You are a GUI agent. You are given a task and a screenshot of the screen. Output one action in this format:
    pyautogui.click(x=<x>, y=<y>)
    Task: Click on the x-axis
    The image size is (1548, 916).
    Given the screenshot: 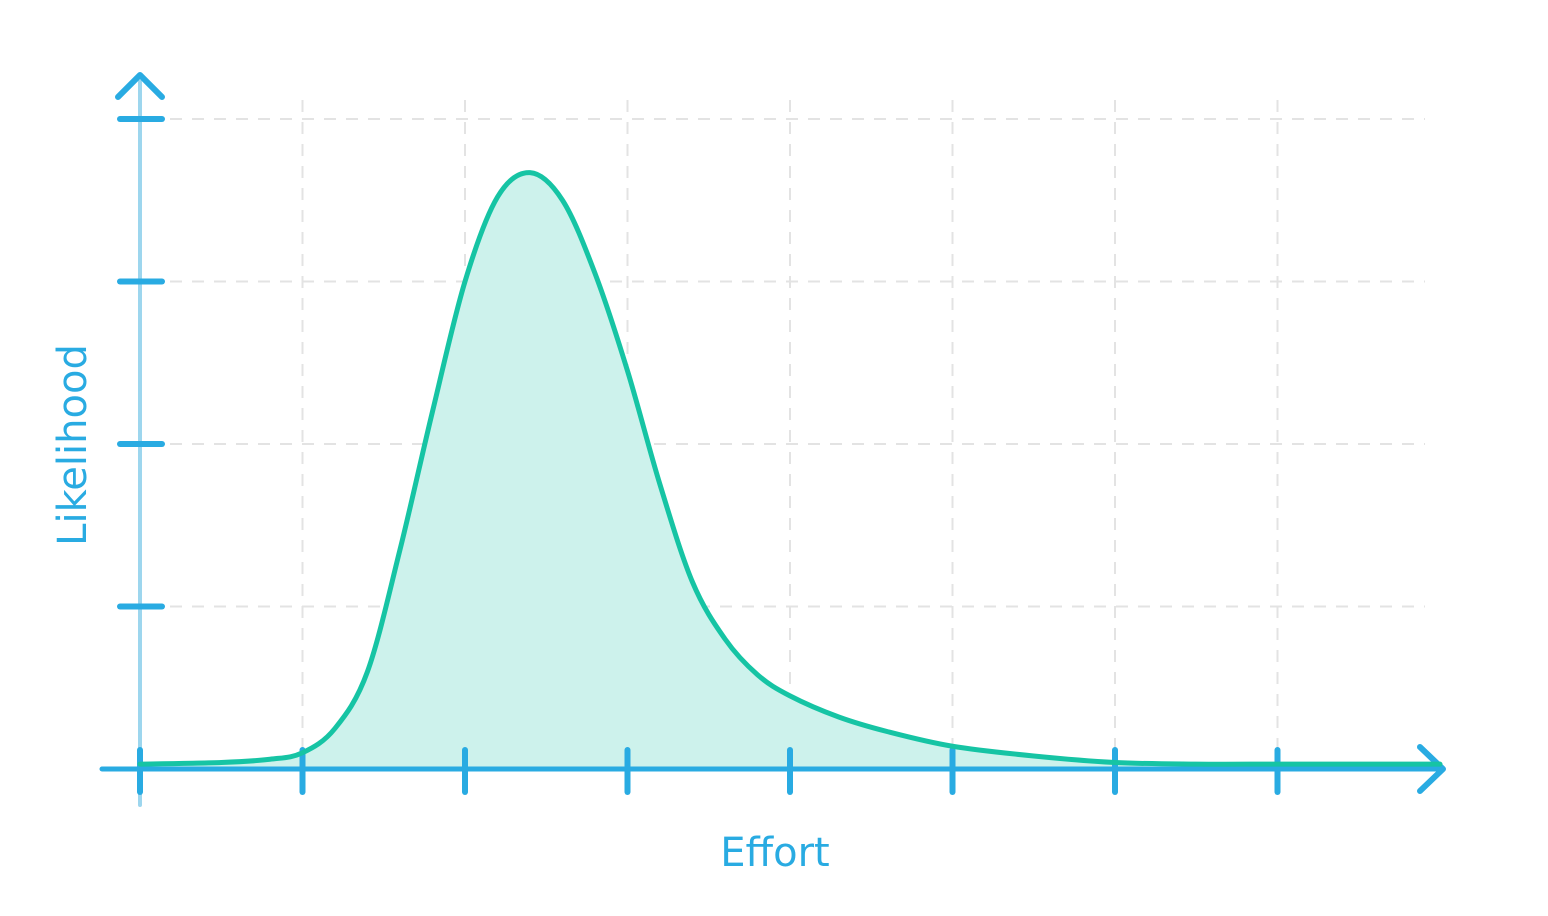 What is the action you would take?
    pyautogui.click(x=772, y=769)
    